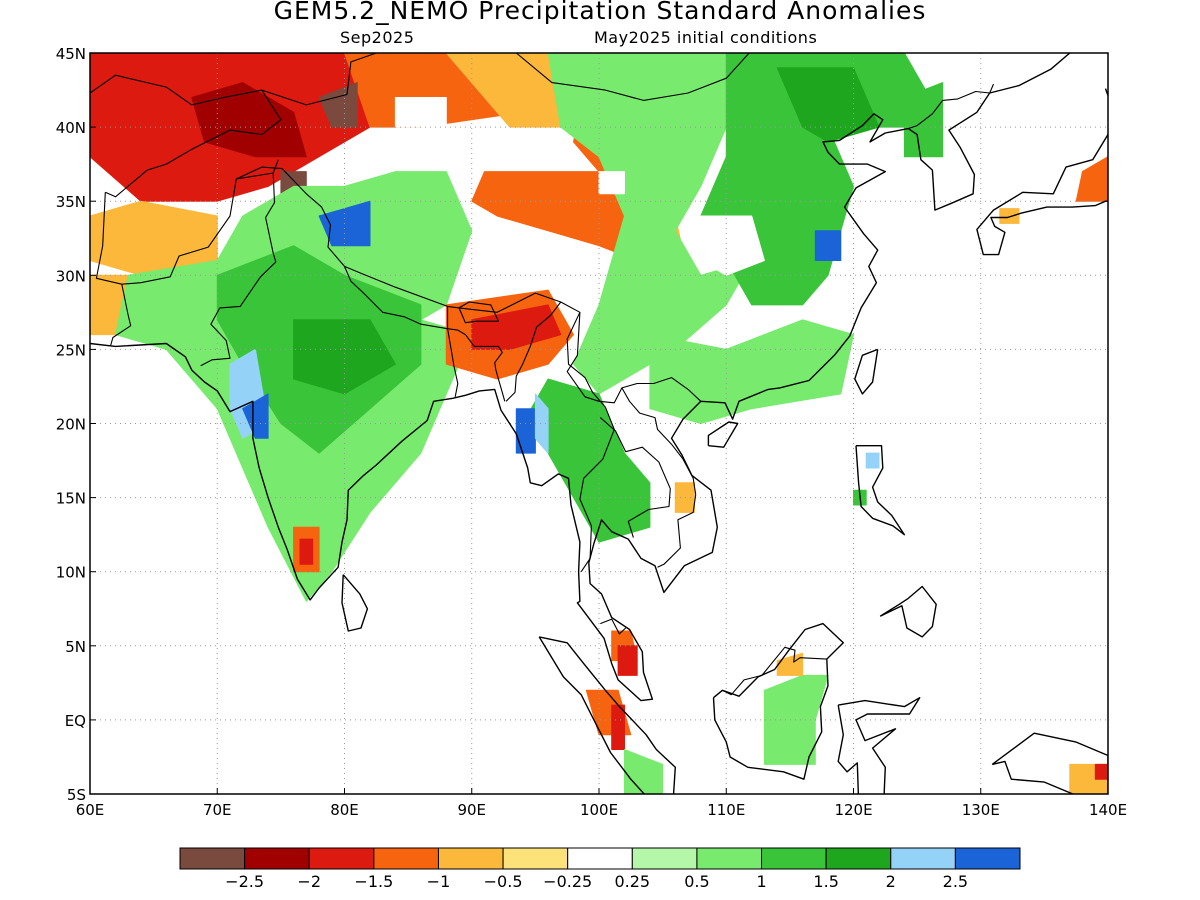  What do you see at coordinates (599, 810) in the screenshot?
I see `longitude-tick-label: 100E` at bounding box center [599, 810].